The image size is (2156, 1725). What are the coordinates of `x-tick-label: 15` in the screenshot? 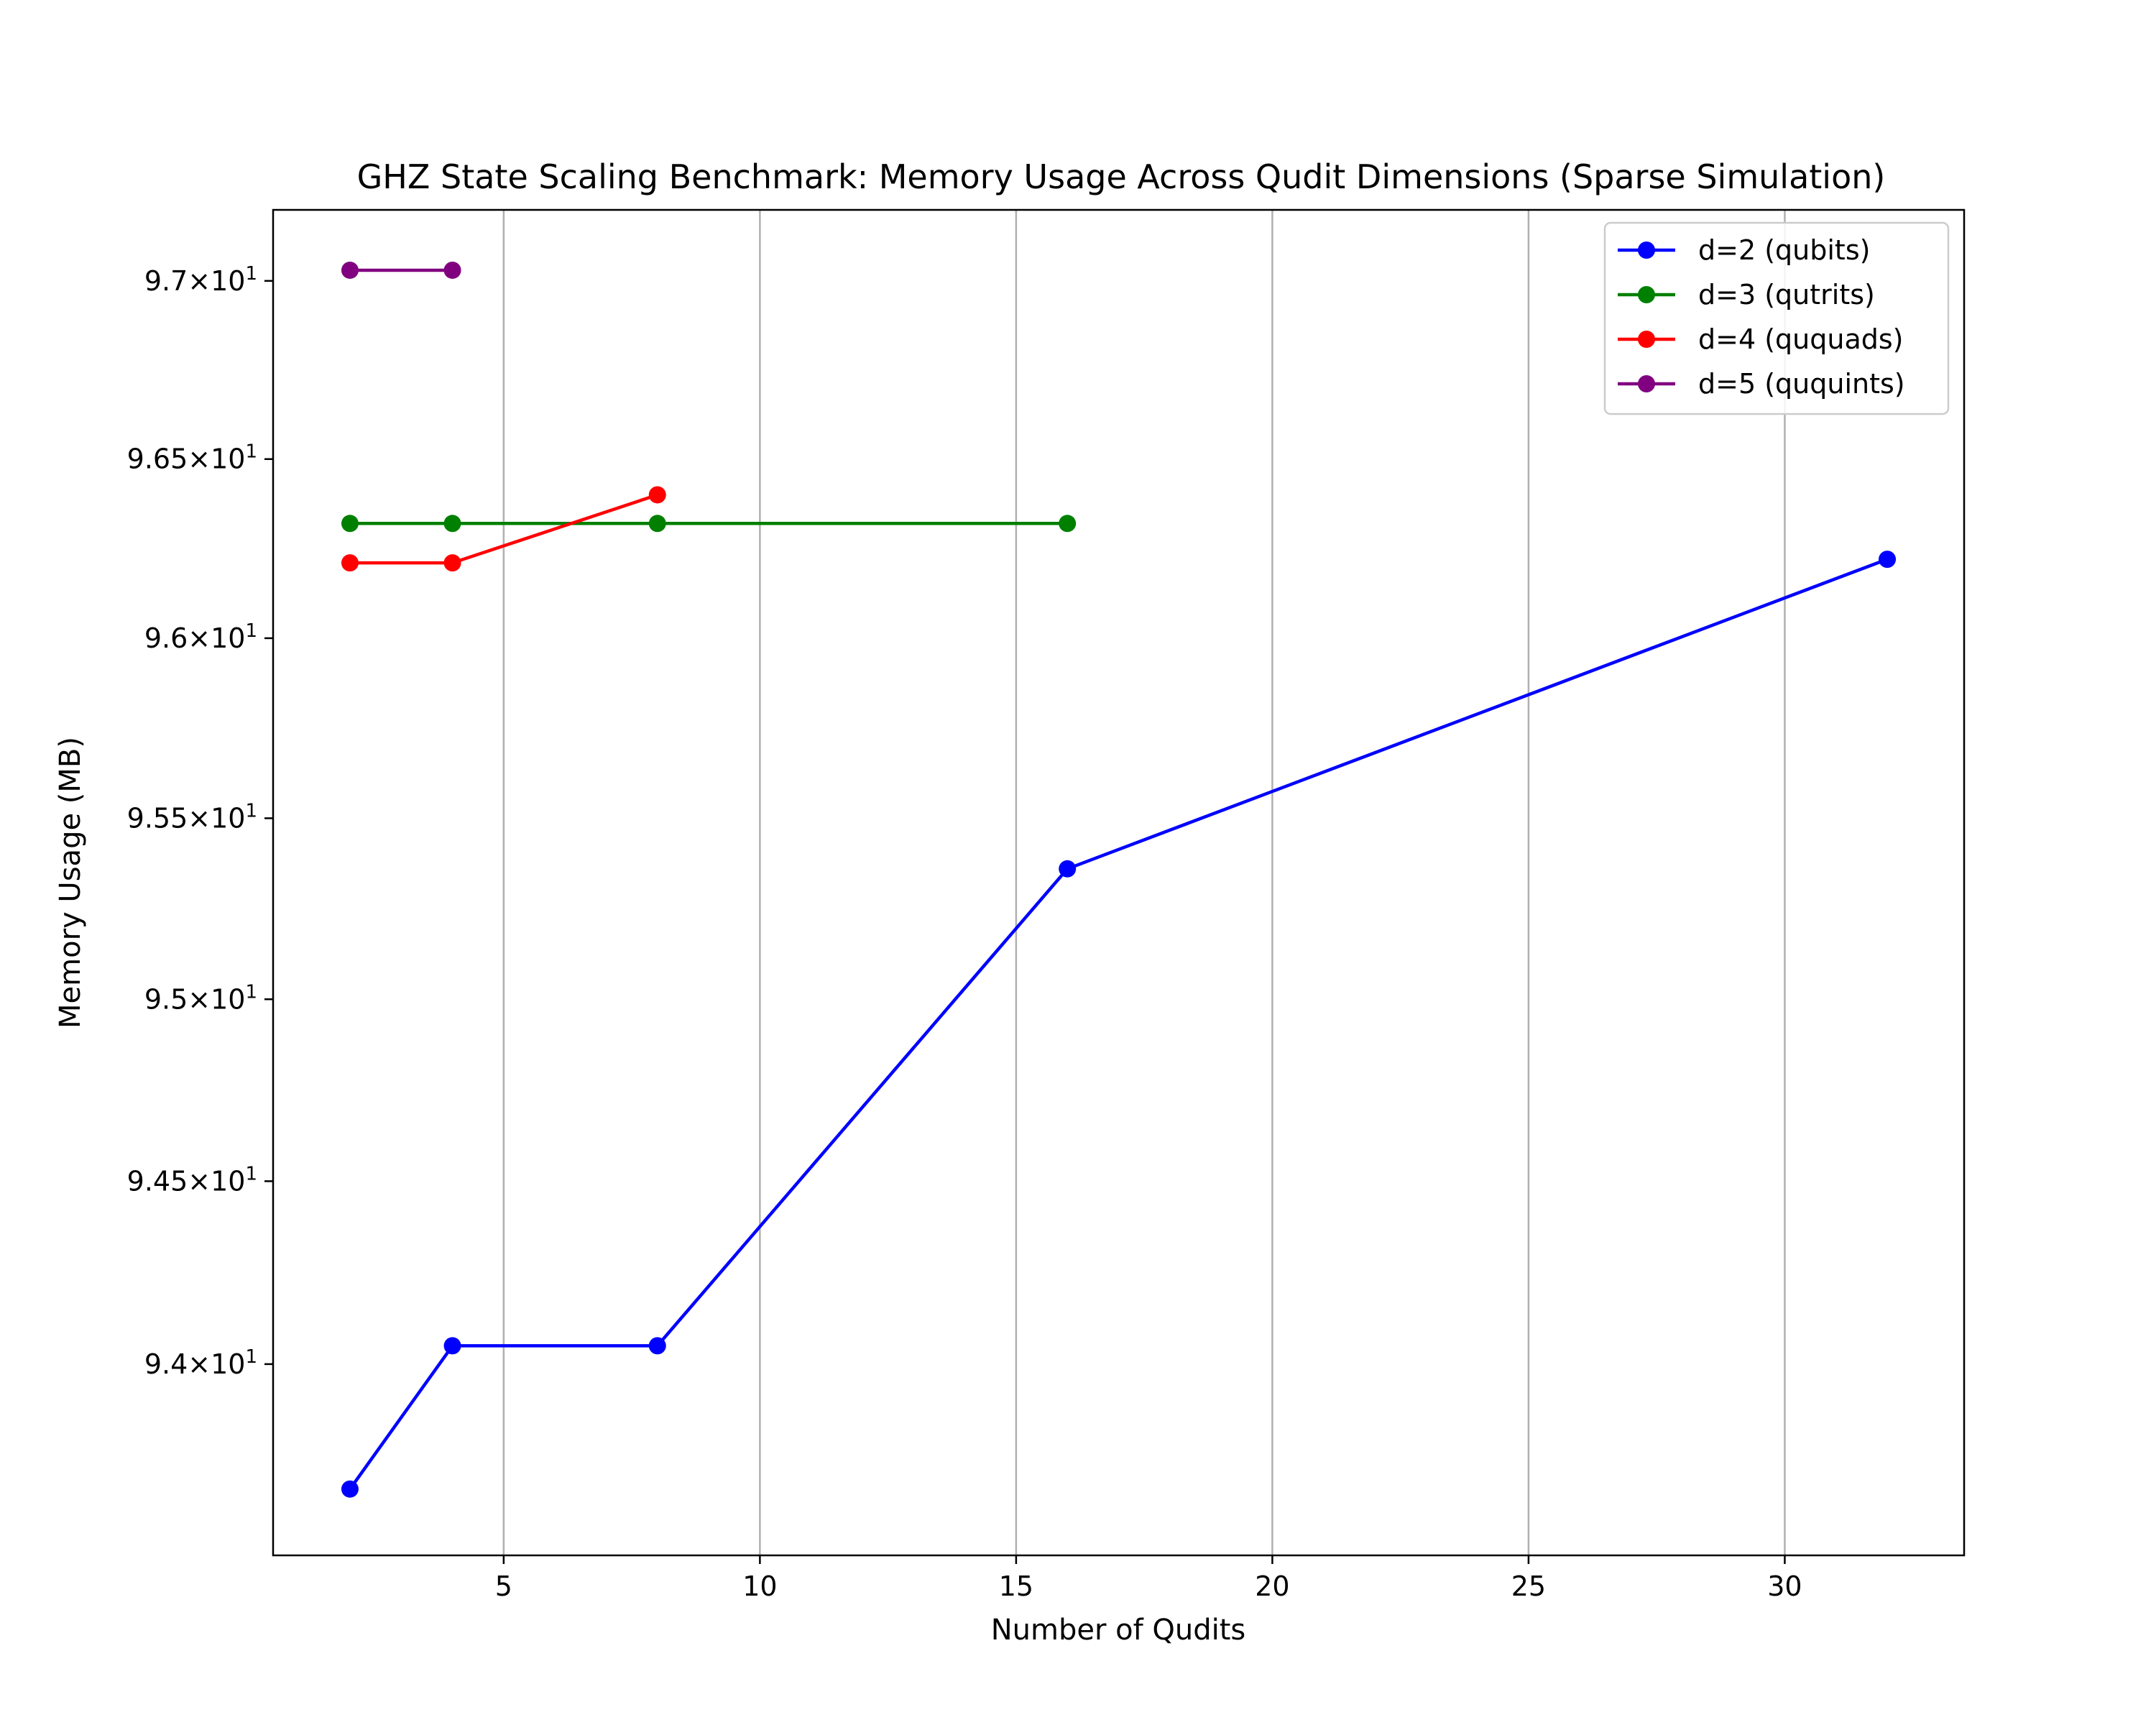 It's located at (1016, 1586).